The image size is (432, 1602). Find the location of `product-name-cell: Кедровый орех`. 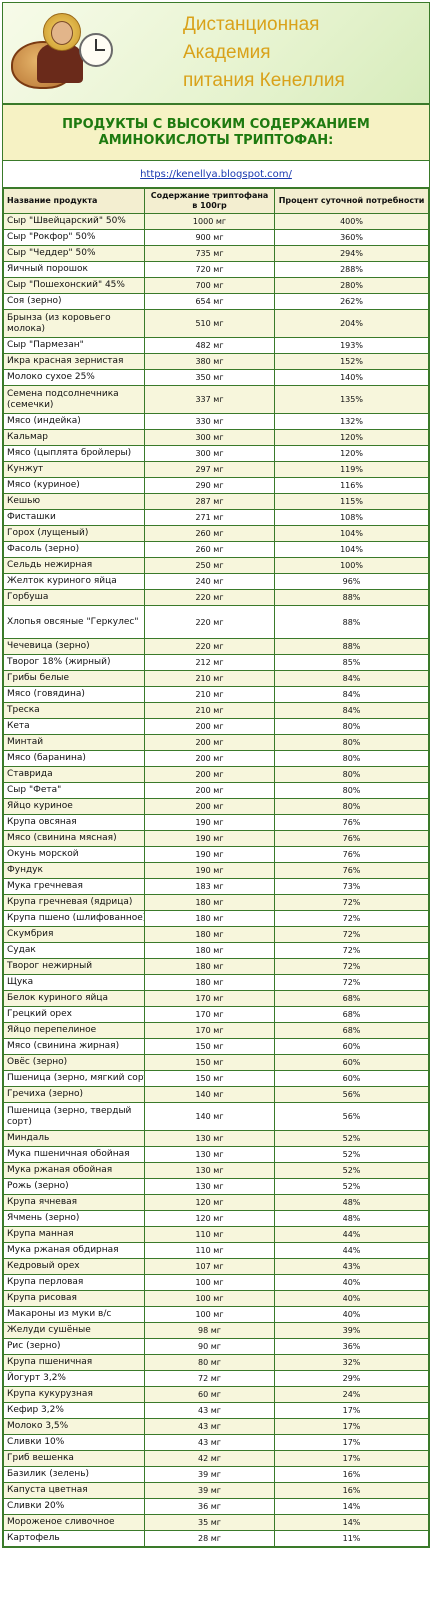

product-name-cell: Кедровый орех is located at coordinates (74, 1266).